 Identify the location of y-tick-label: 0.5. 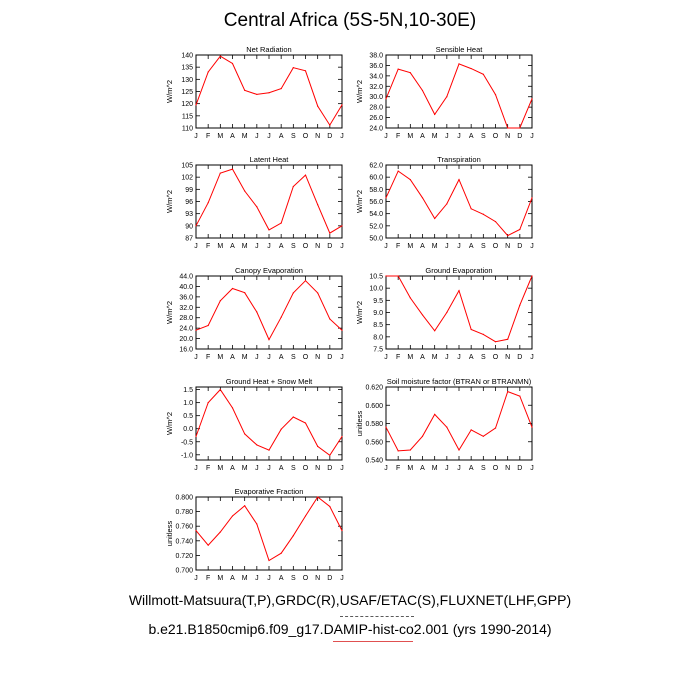
(188, 416).